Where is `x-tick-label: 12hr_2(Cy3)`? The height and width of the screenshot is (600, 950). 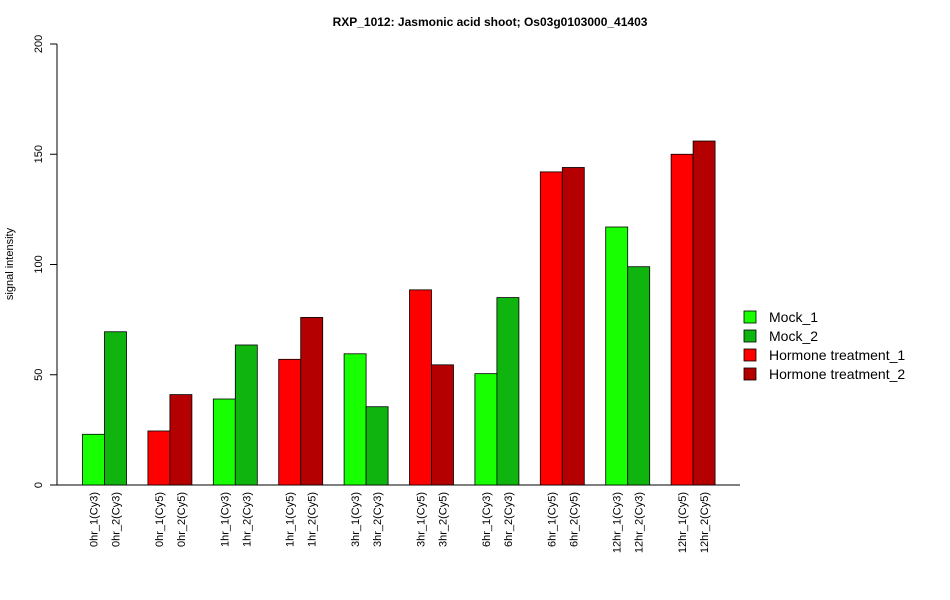 x-tick-label: 12hr_2(Cy3) is located at coordinates (640, 522).